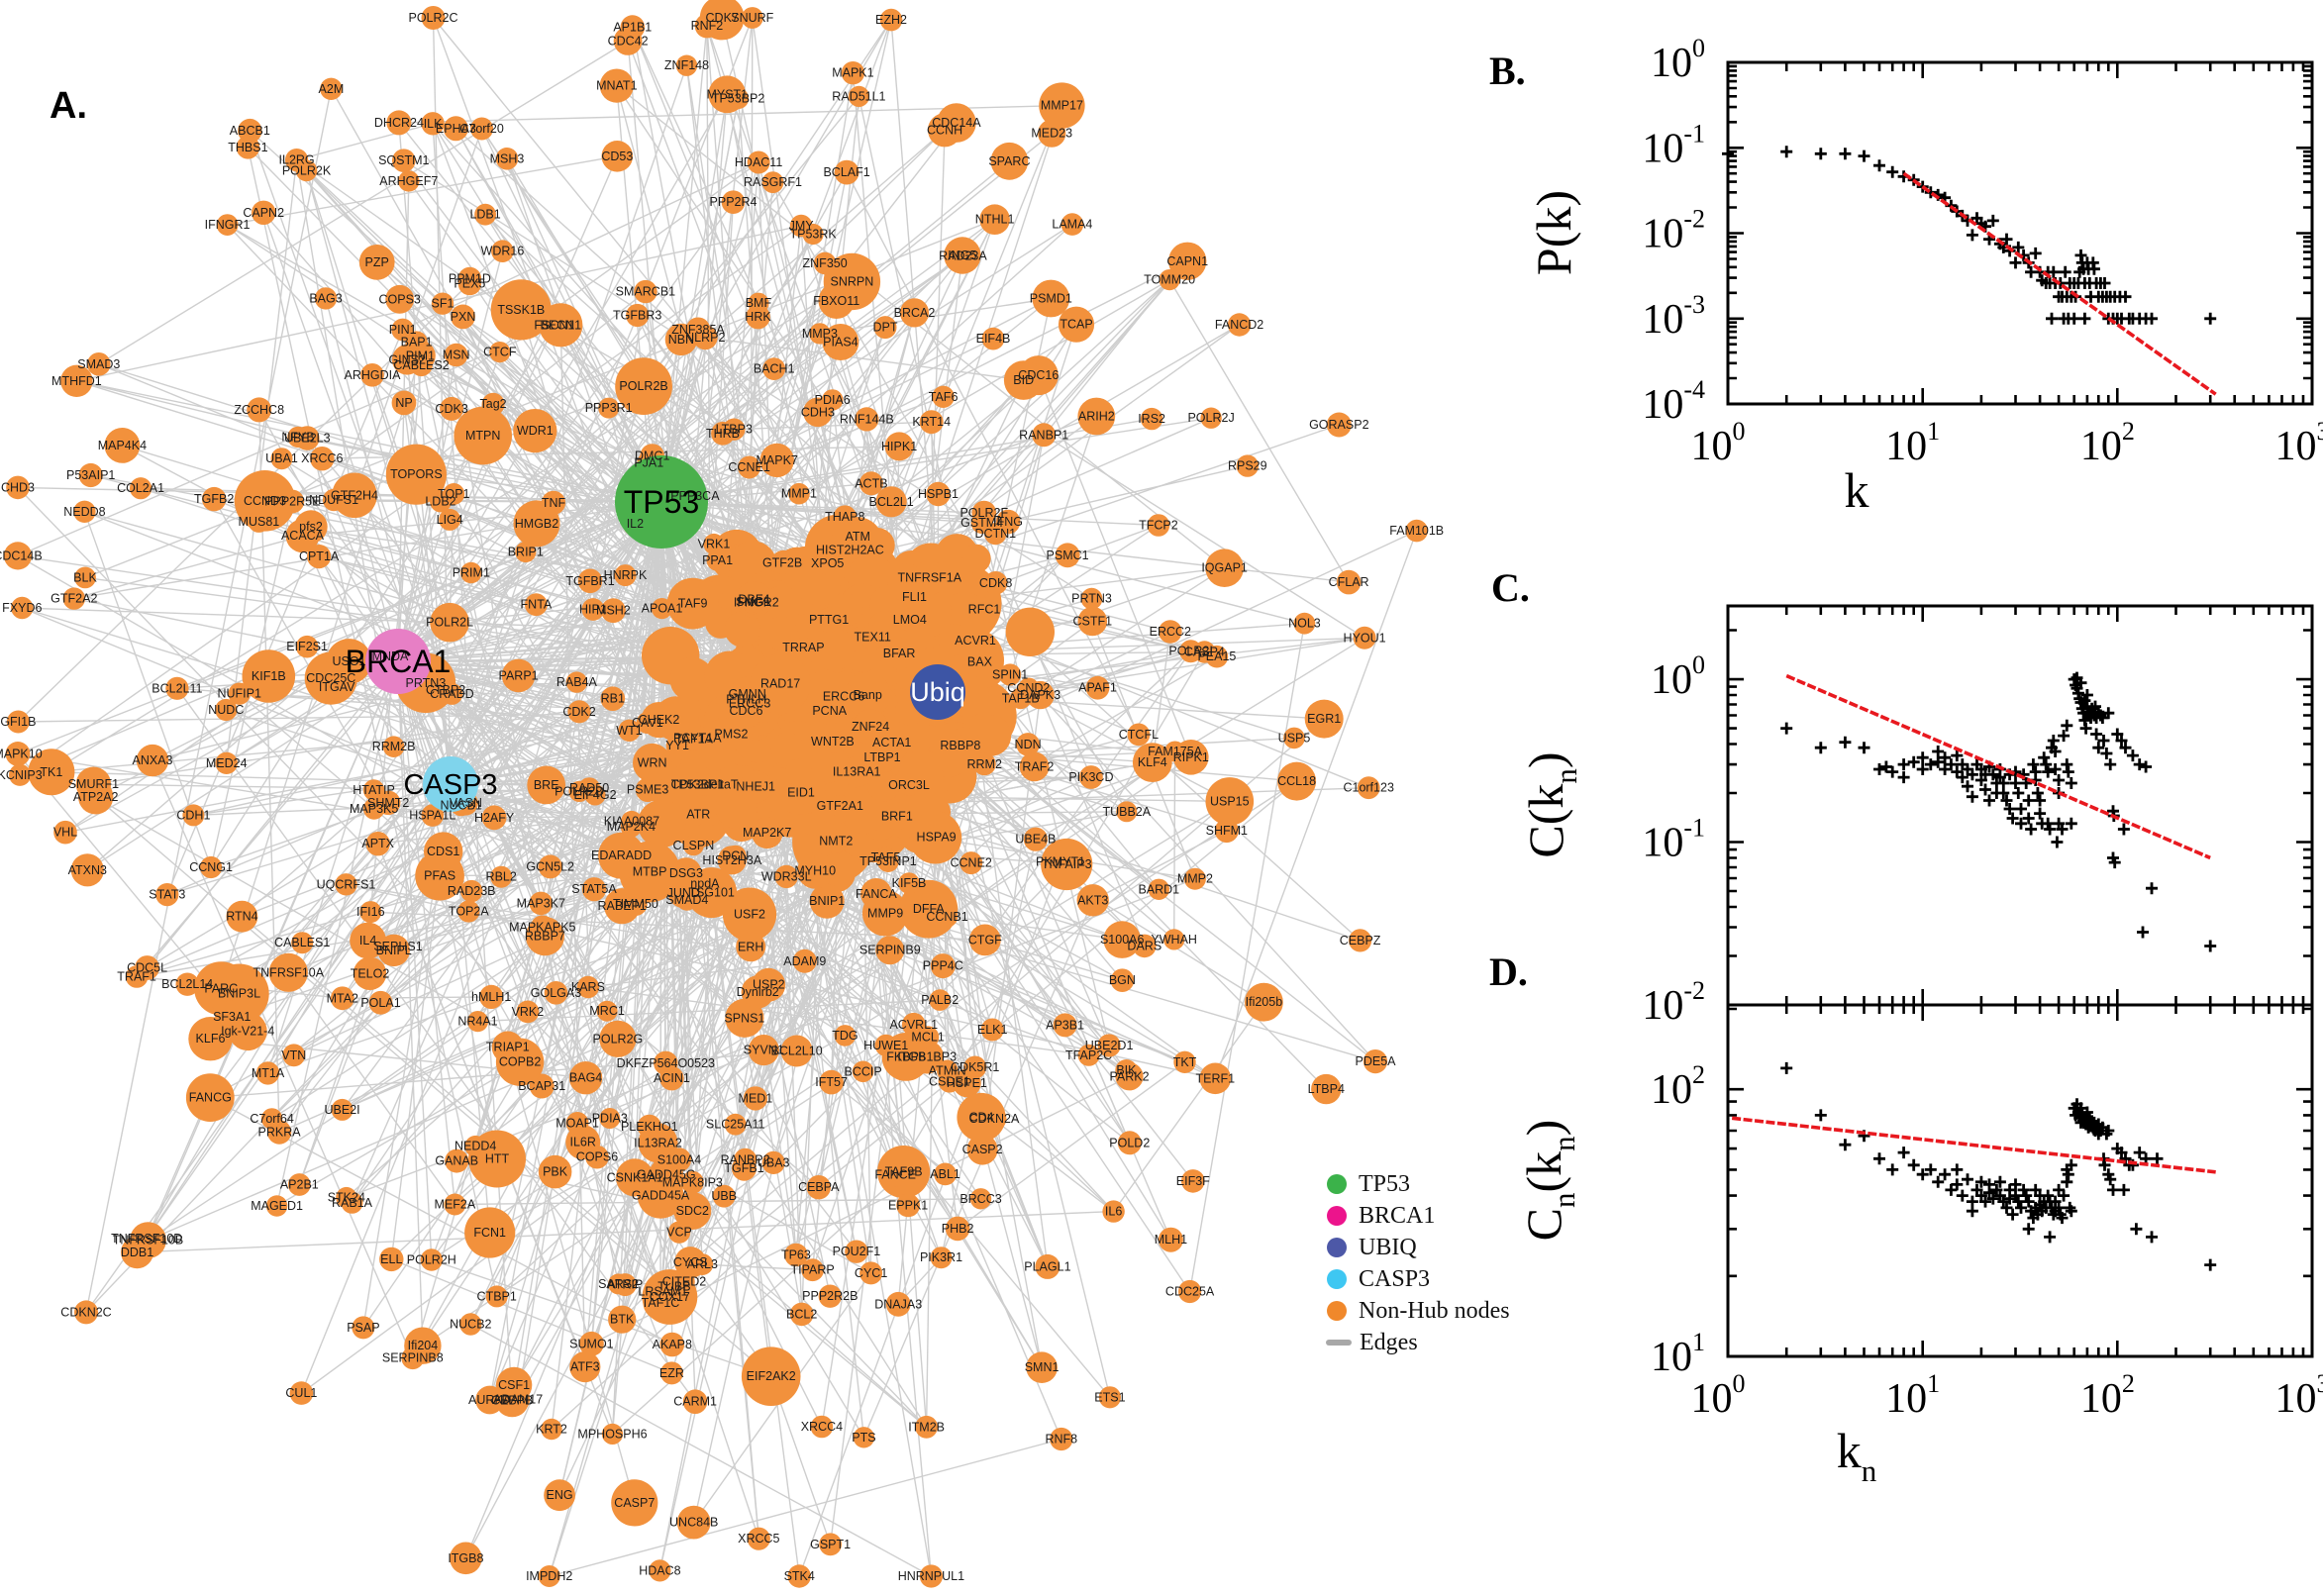  I want to click on legend-label: CASP3, so click(1395, 1278).